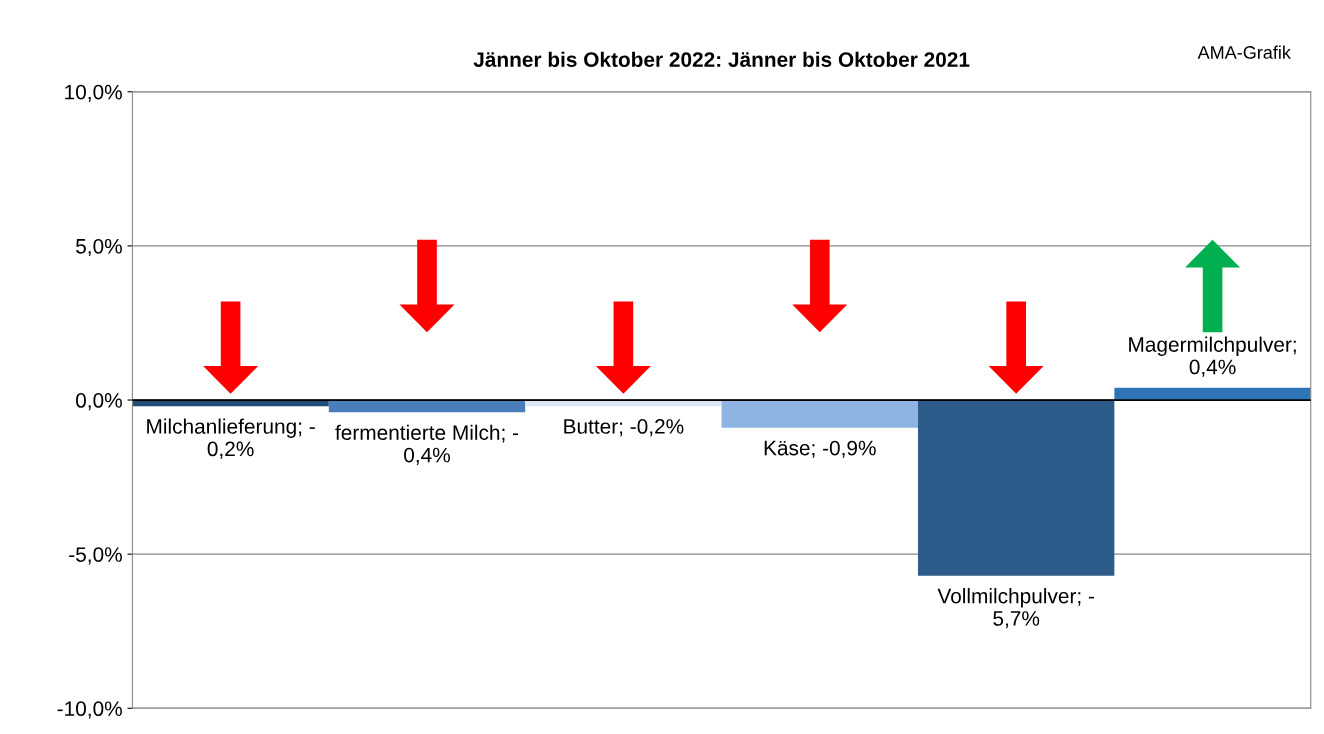 This screenshot has height=734, width=1324. What do you see at coordinates (89, 710) in the screenshot?
I see `y-tick-label: -10,0%` at bounding box center [89, 710].